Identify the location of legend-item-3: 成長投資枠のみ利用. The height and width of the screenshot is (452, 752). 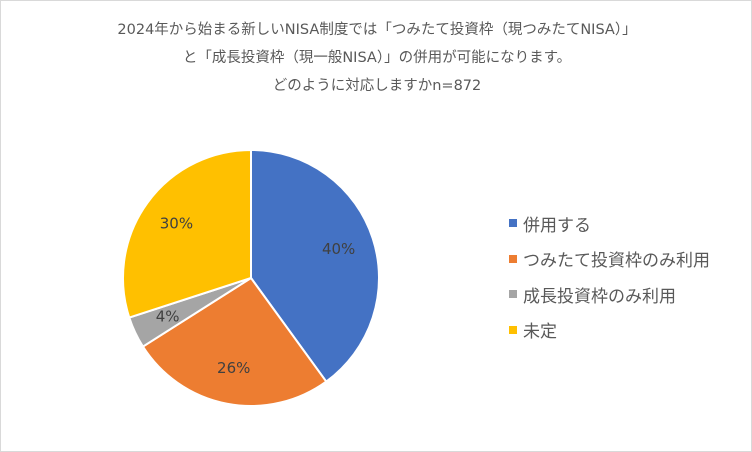
(592, 294).